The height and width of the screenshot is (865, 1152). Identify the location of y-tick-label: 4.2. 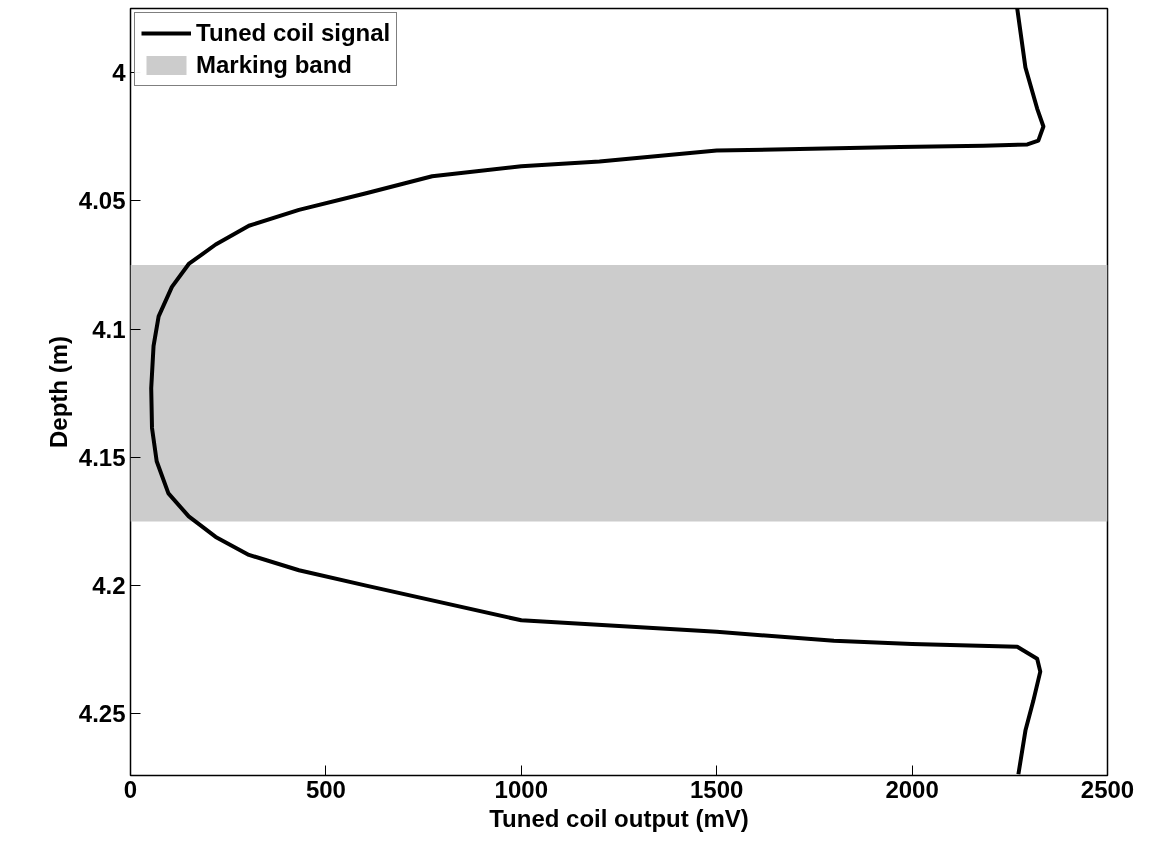
(109, 586).